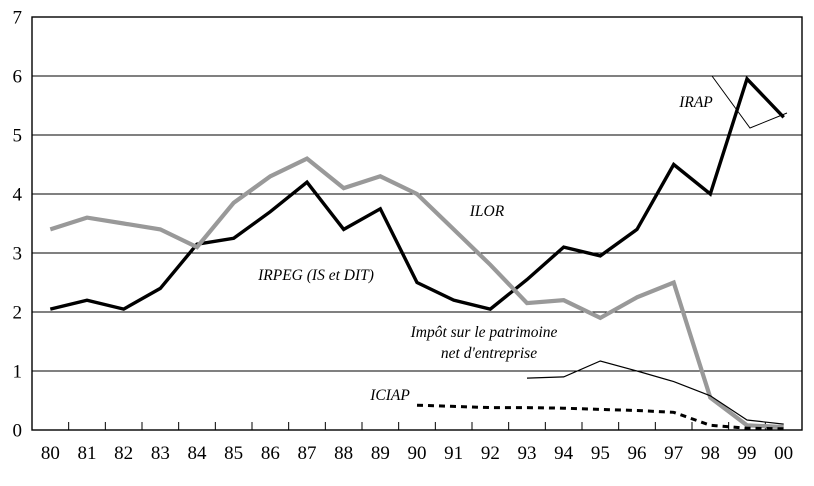 The width and height of the screenshot is (814, 486). Describe the element at coordinates (18, 431) in the screenshot. I see `y-axis-label: 0` at that location.